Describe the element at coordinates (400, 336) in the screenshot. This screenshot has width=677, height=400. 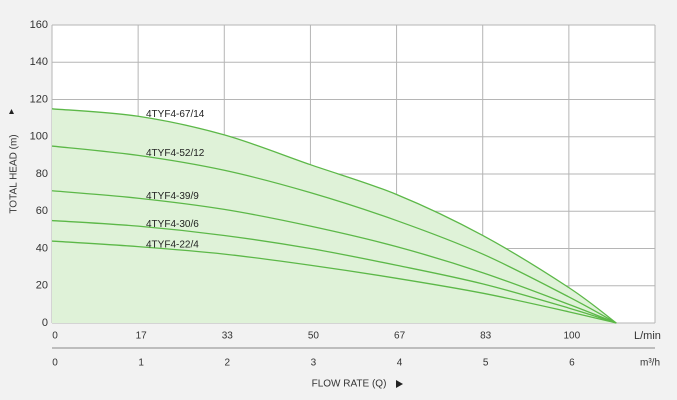
I see `x2-tick-label: 67` at that location.